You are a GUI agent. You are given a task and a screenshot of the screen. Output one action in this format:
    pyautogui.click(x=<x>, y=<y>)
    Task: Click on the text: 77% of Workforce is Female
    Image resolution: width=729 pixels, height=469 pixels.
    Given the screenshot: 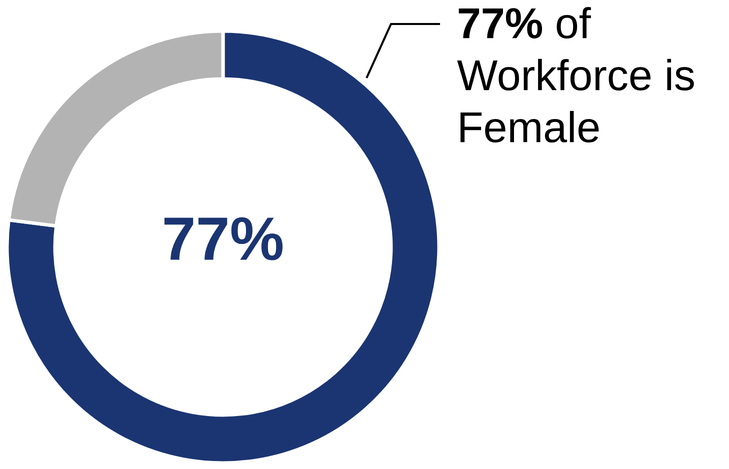 What is the action you would take?
    pyautogui.click(x=575, y=74)
    